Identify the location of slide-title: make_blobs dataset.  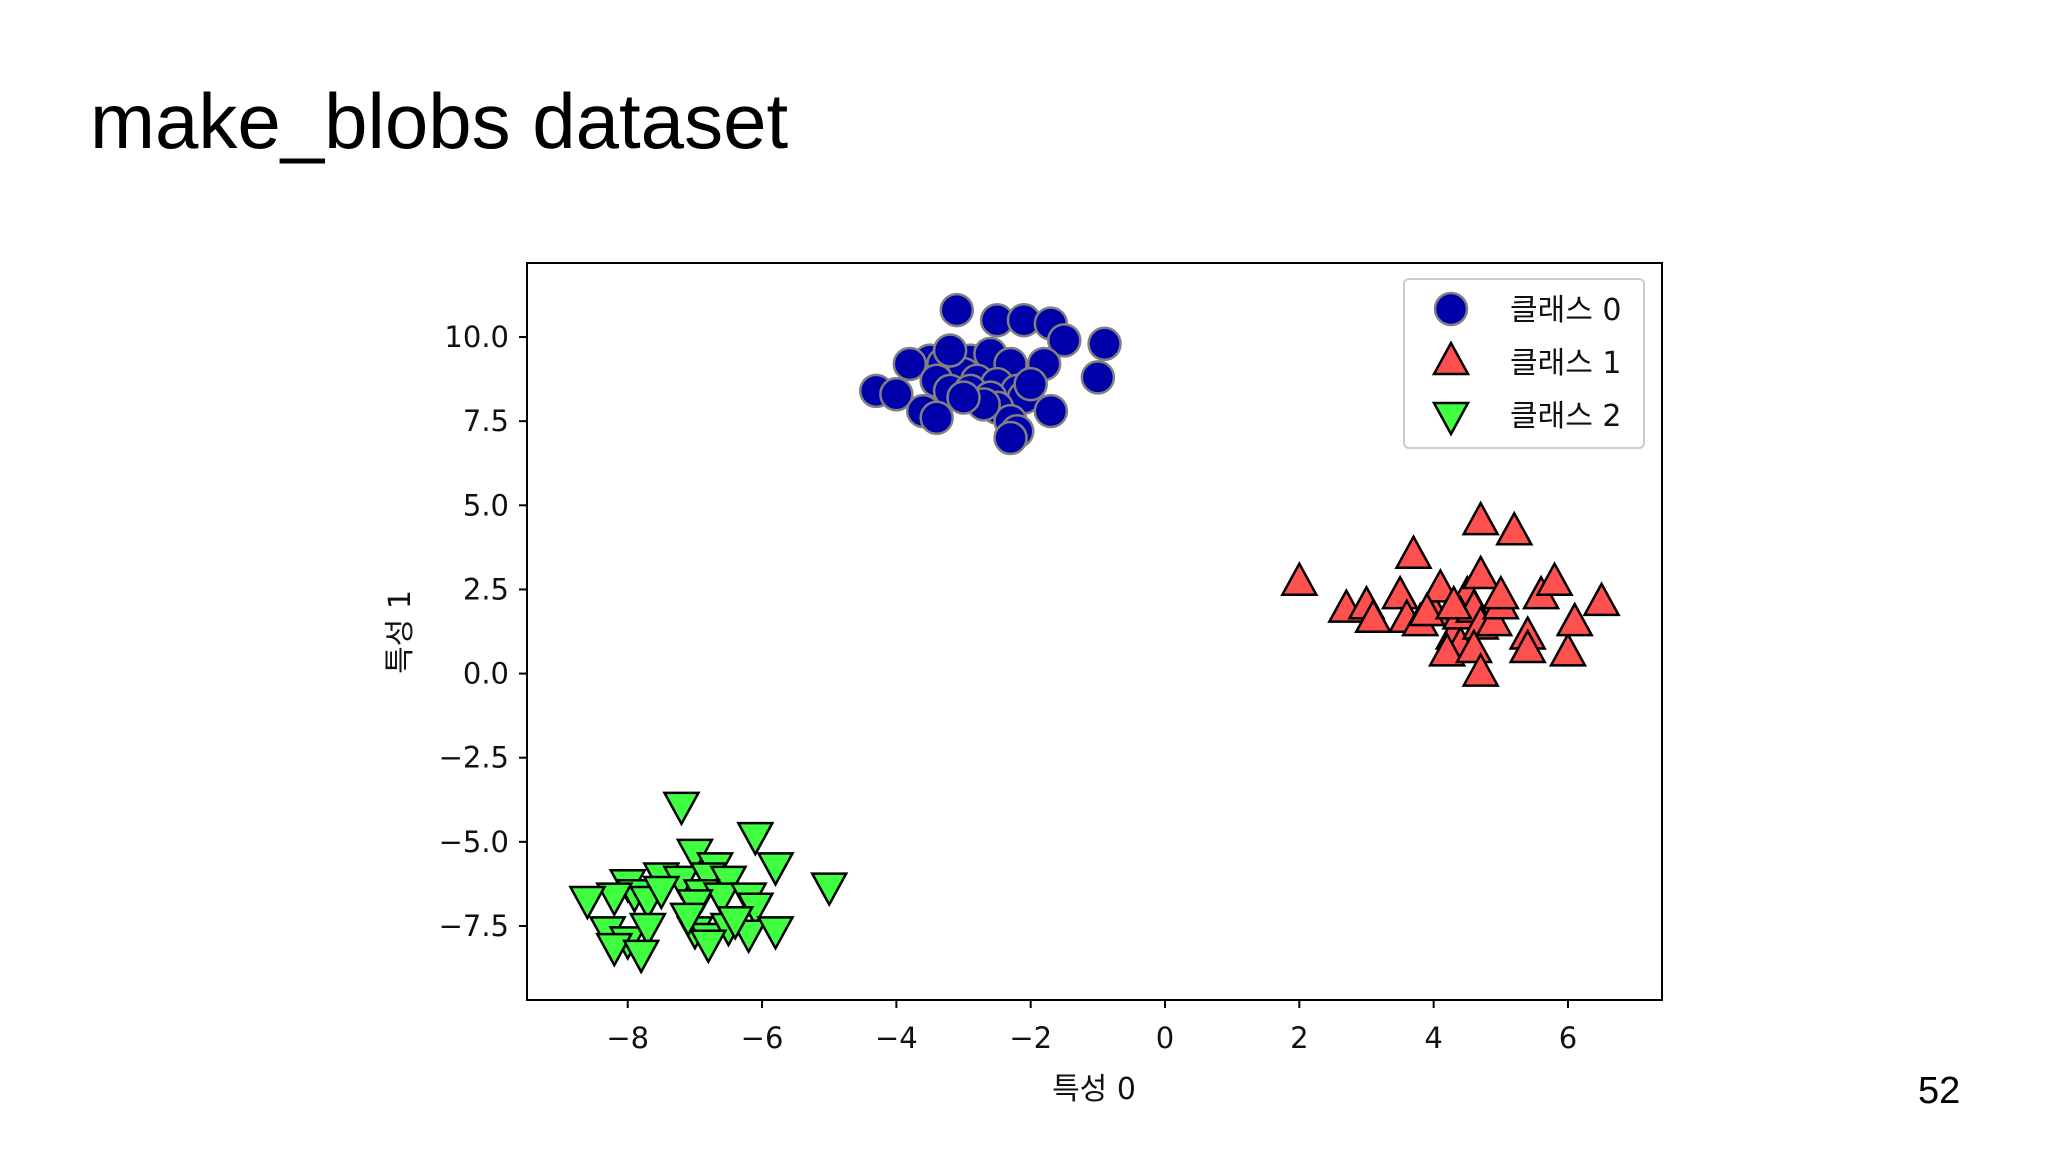
(439, 121).